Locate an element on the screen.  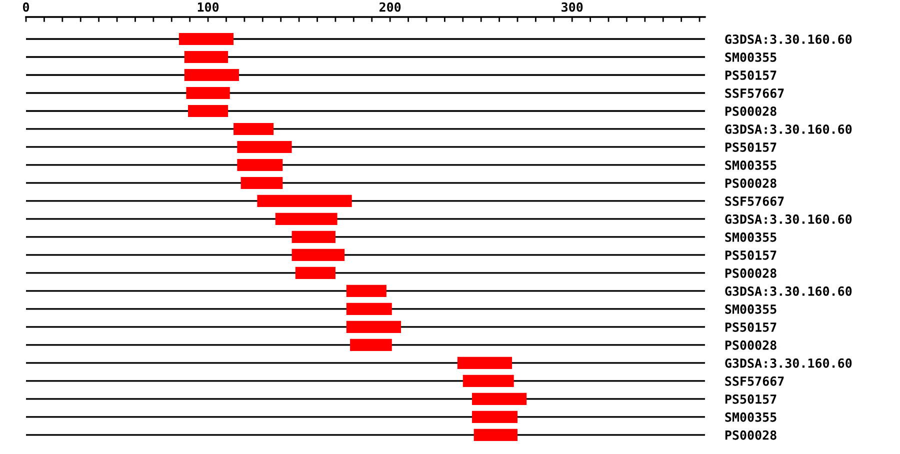
x-tick-label: 300 is located at coordinates (572, 7).